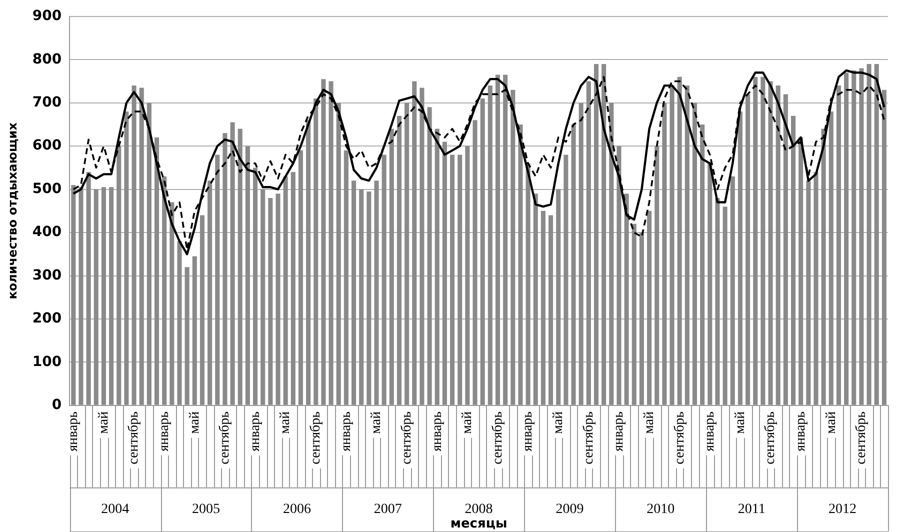  I want to click on y-tick-label: 900, so click(47, 16).